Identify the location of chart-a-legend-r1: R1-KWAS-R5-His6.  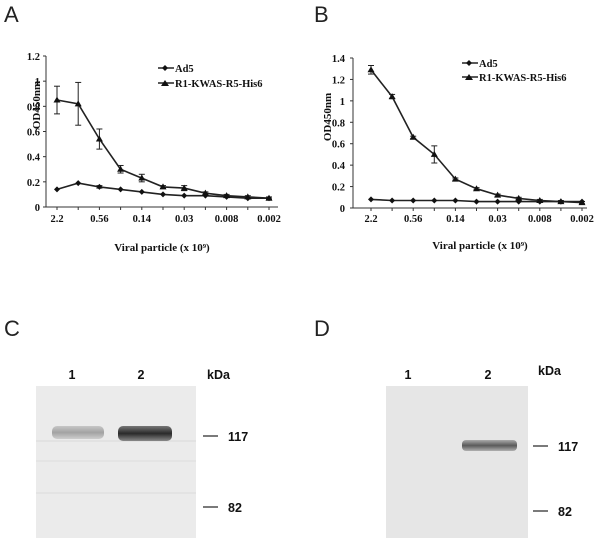
(219, 84).